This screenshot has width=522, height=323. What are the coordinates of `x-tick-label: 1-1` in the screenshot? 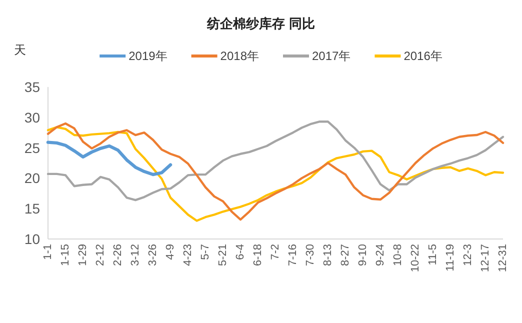 It's located at (48, 252).